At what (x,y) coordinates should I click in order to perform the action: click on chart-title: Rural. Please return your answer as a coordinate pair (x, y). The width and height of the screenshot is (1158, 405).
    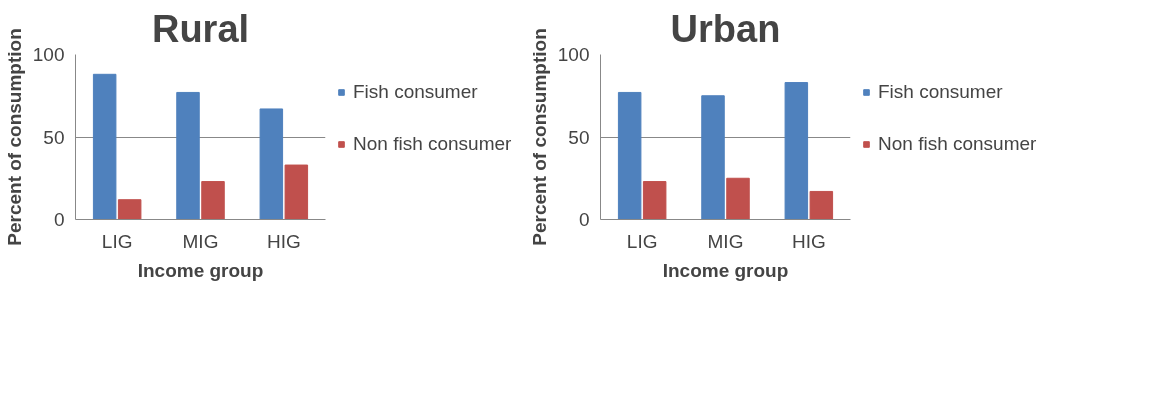
    Looking at the image, I should click on (200, 28).